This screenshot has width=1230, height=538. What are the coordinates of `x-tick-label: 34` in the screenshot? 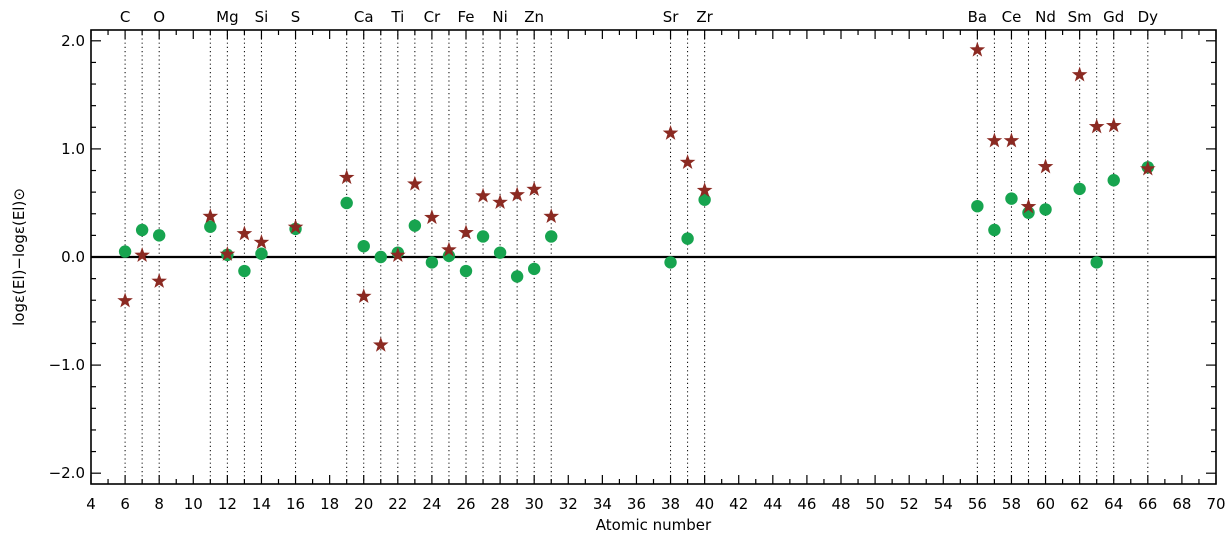 It's located at (602, 504).